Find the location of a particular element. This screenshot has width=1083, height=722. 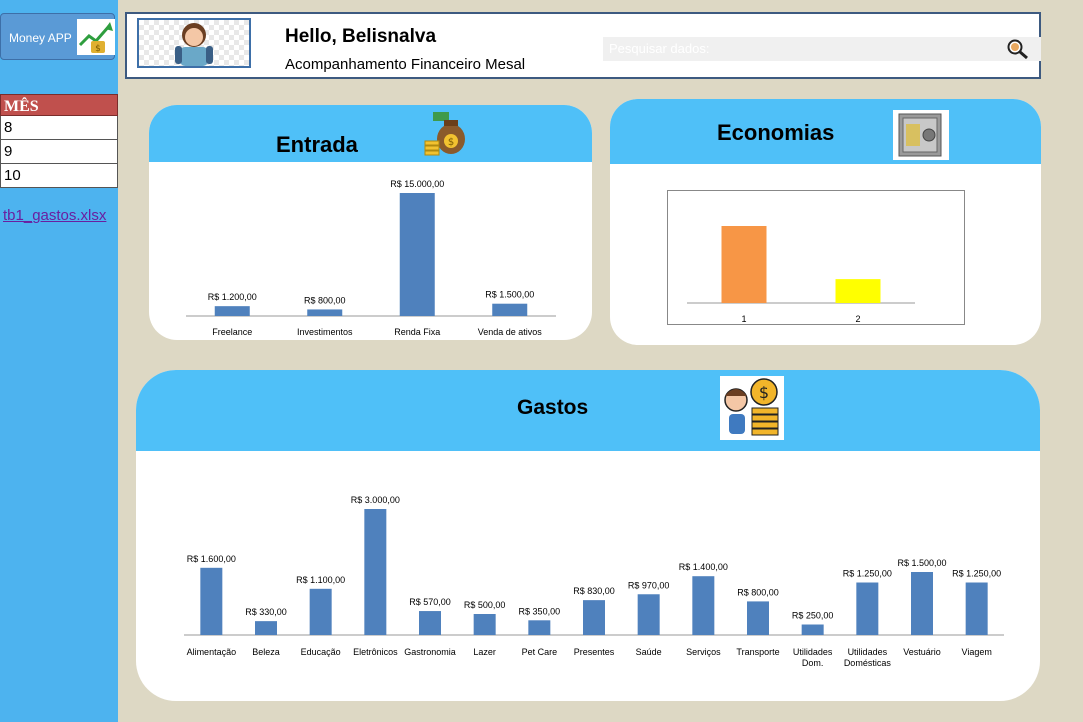

search-box: Pesquisar dados: is located at coordinates (822, 49).